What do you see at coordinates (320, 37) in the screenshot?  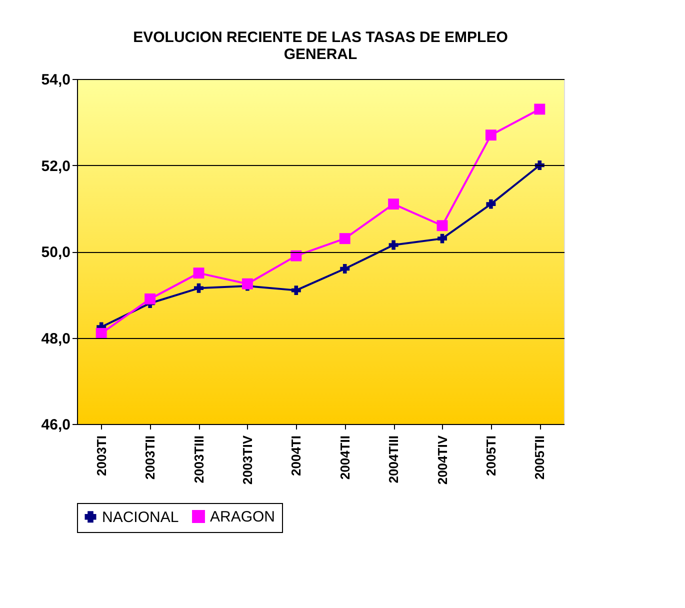 I see `text: EVOLUCION RECIENTE DE LAS TASAS DE EMPLEO` at bounding box center [320, 37].